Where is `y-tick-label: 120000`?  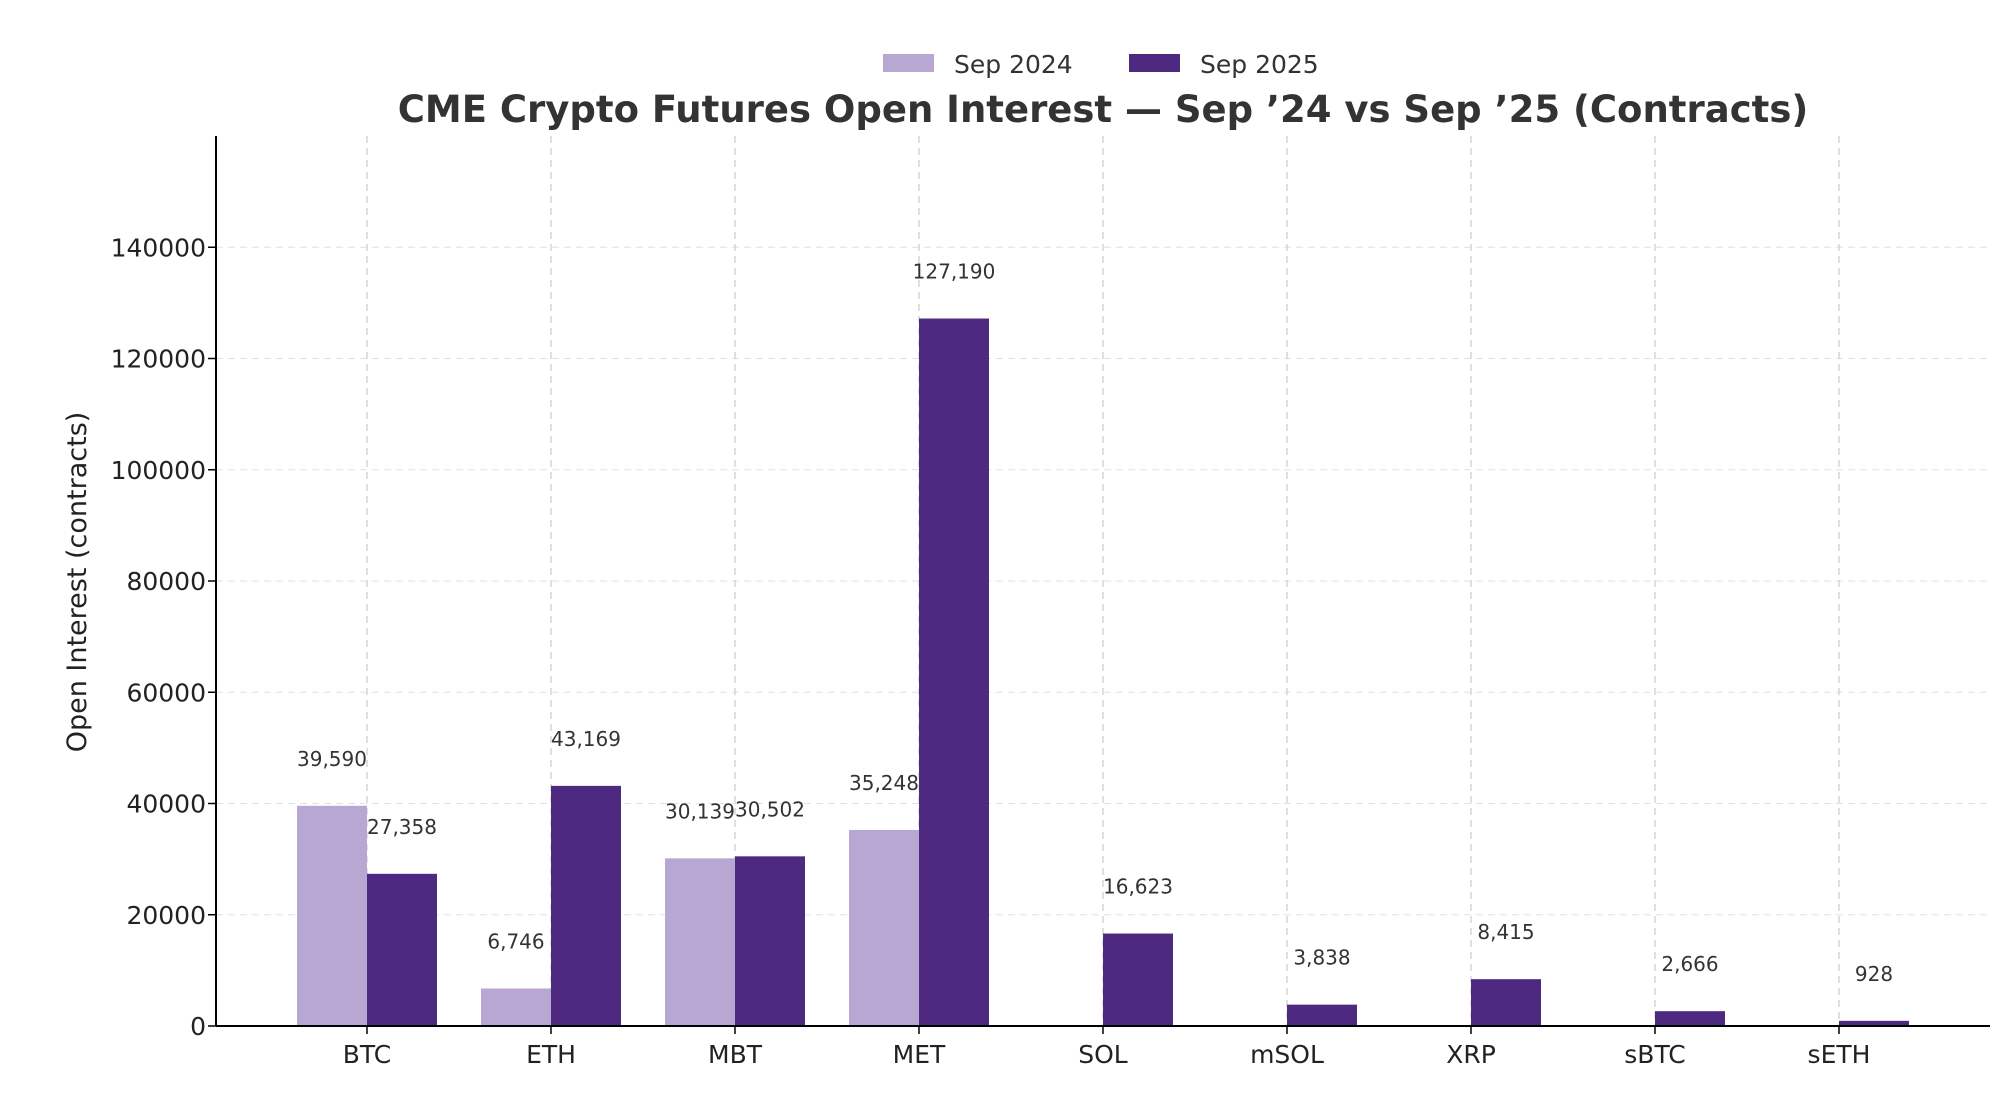
y-tick-label: 120000 is located at coordinates (158, 359).